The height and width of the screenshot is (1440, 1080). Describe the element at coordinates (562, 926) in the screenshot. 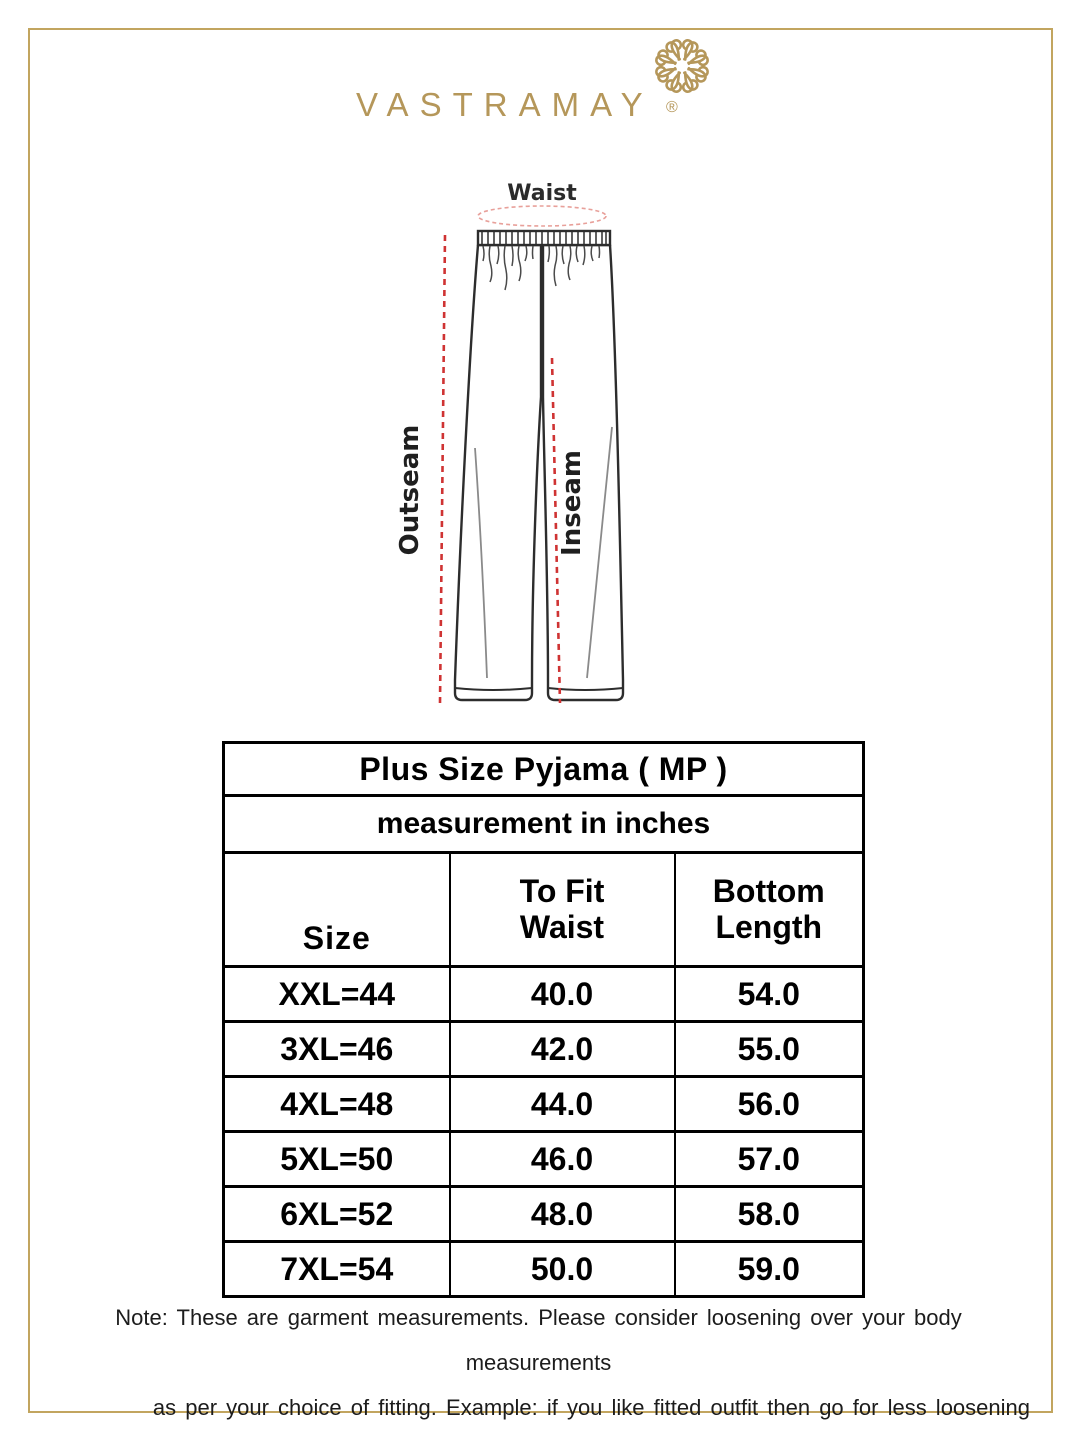

I see `header-line: Waist` at that location.